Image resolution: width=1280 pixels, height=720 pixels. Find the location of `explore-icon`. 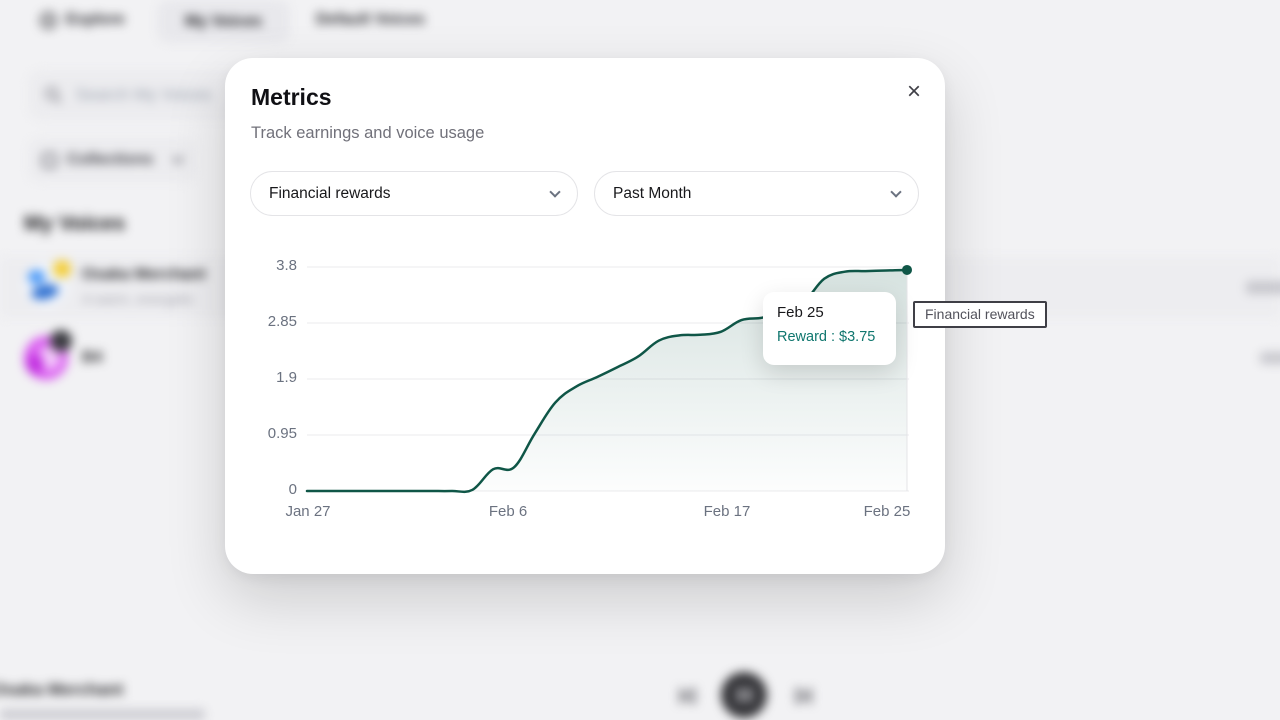

explore-icon is located at coordinates (48, 20).